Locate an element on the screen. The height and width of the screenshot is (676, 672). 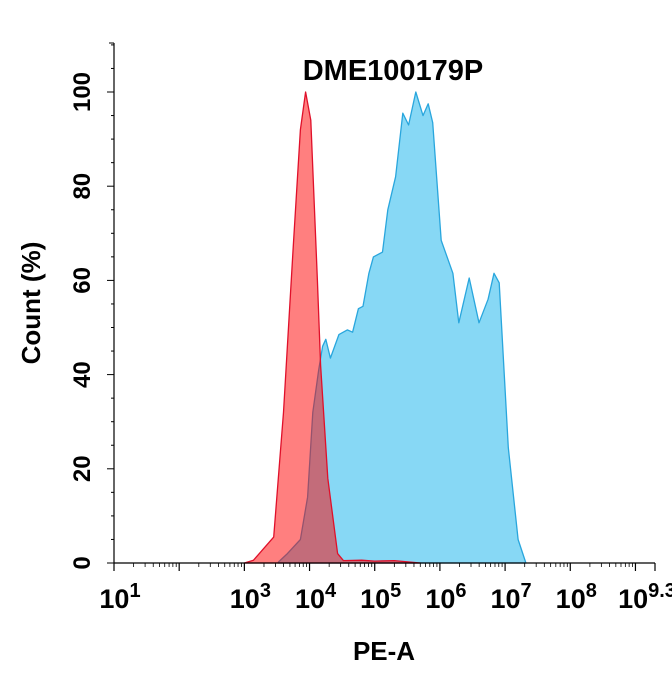
y-tick-labels: 0 20 40 60 80 100 is located at coordinates (82, 321).